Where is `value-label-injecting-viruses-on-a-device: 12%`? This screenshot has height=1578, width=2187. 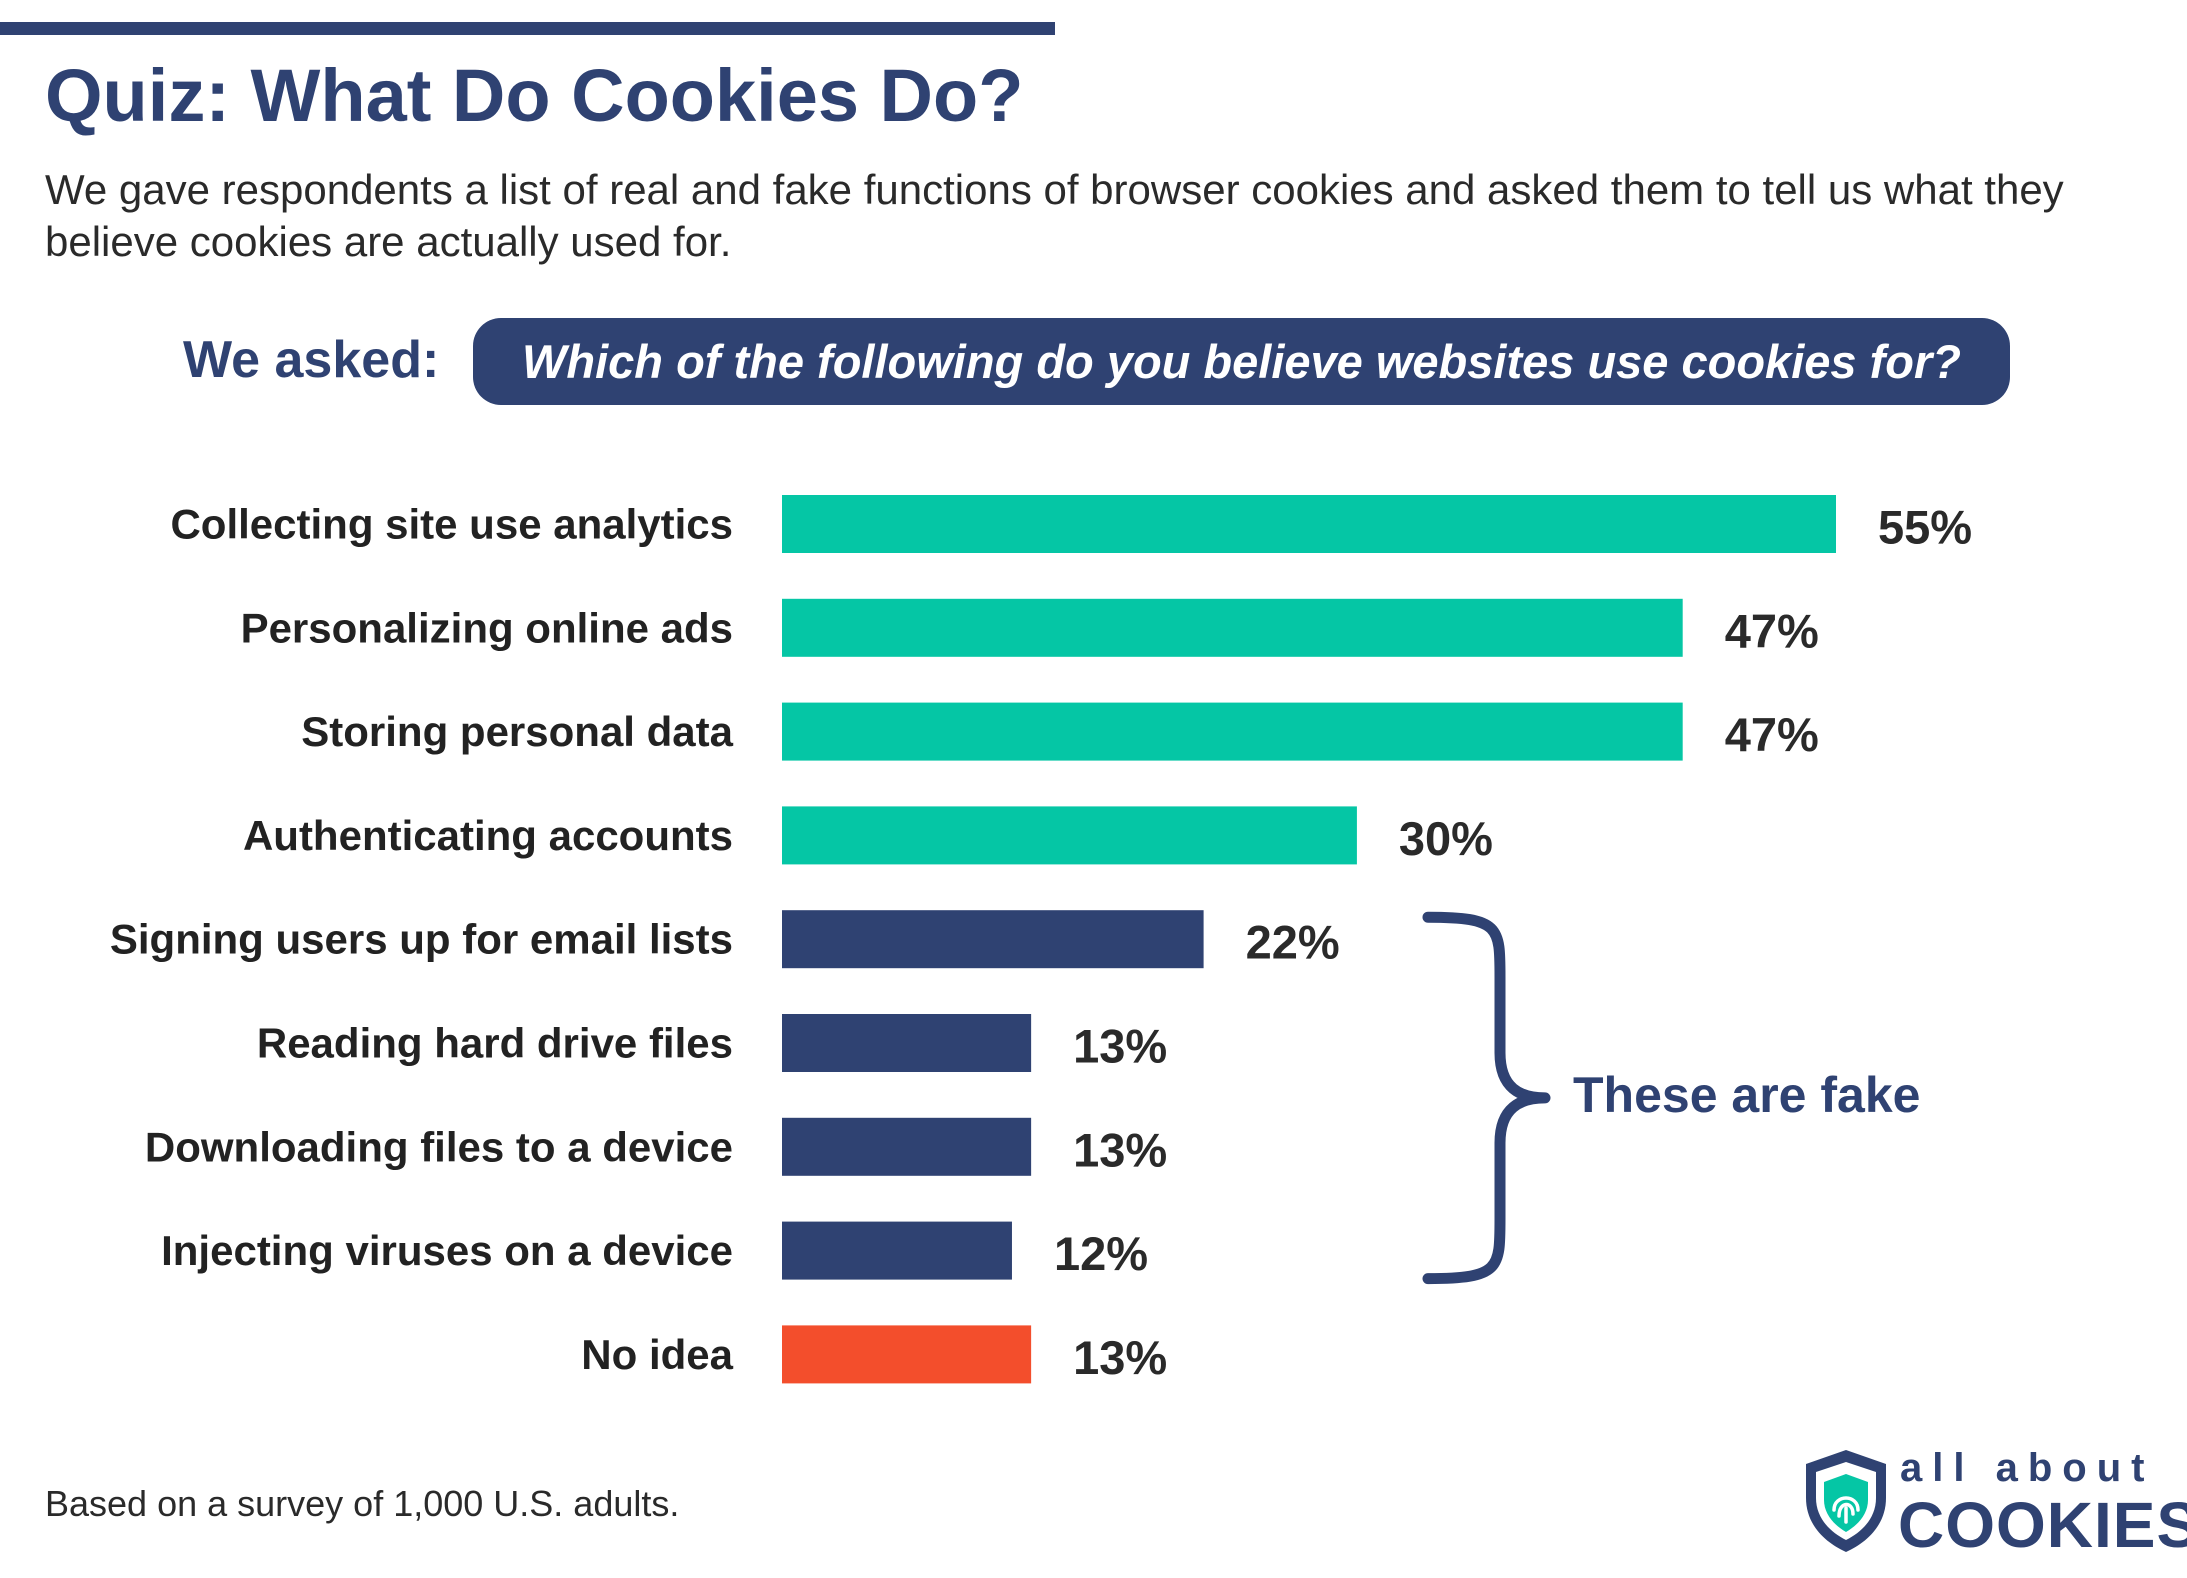 value-label-injecting-viruses-on-a-device: 12% is located at coordinates (1101, 1253).